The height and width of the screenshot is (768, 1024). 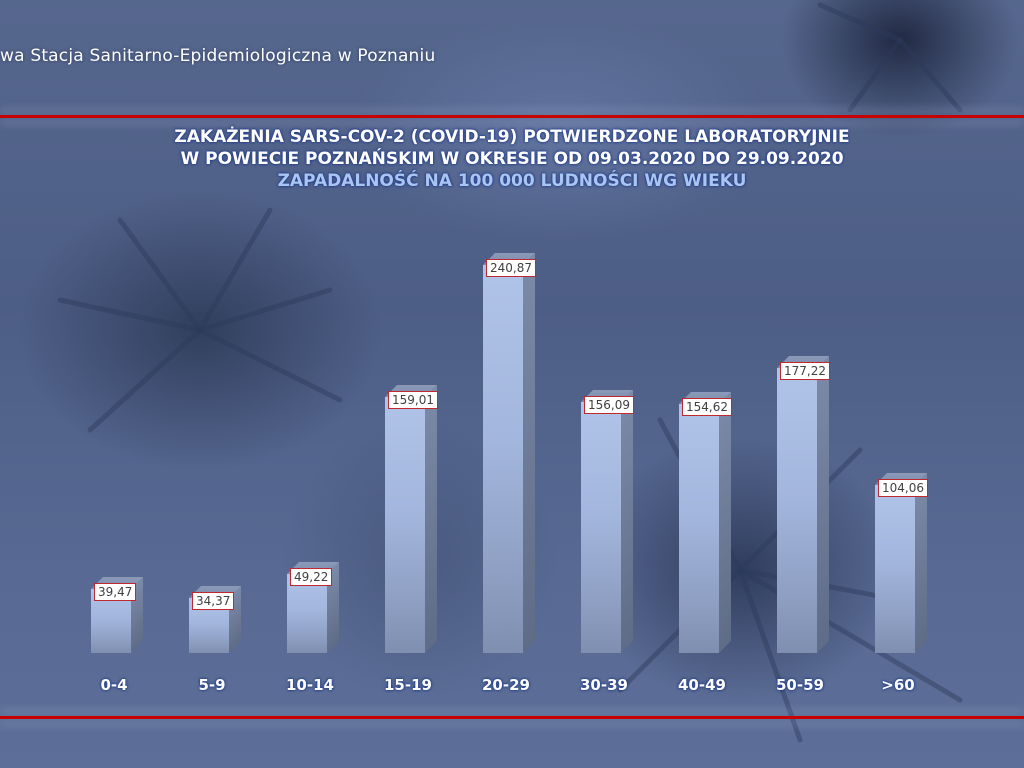 What do you see at coordinates (898, 685) in the screenshot?
I see `x-axis-category-label: >60` at bounding box center [898, 685].